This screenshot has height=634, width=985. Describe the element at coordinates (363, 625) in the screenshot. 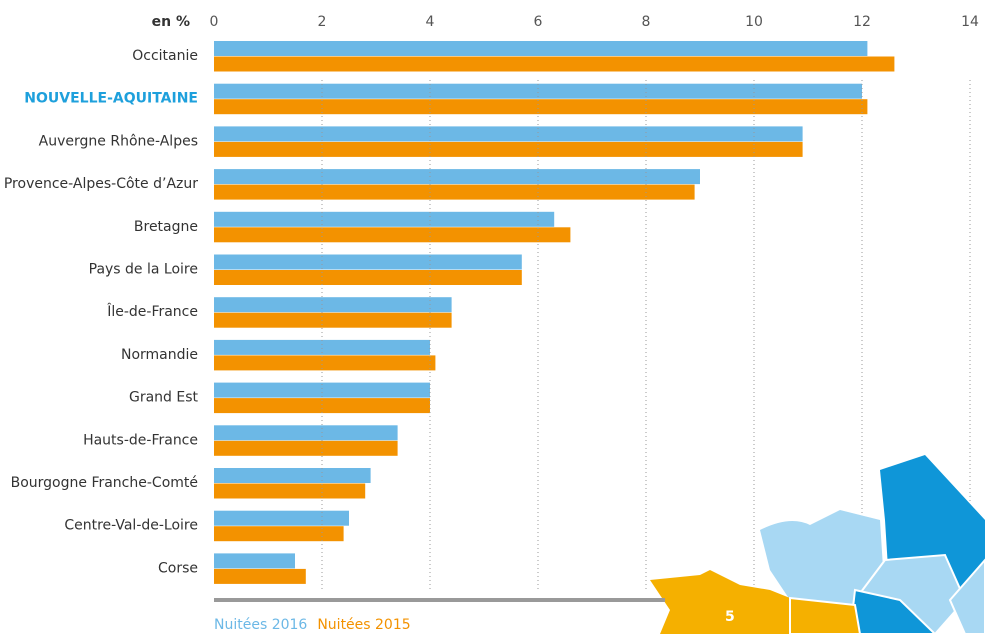

I see `legend-label: Nuitées 2015` at that location.